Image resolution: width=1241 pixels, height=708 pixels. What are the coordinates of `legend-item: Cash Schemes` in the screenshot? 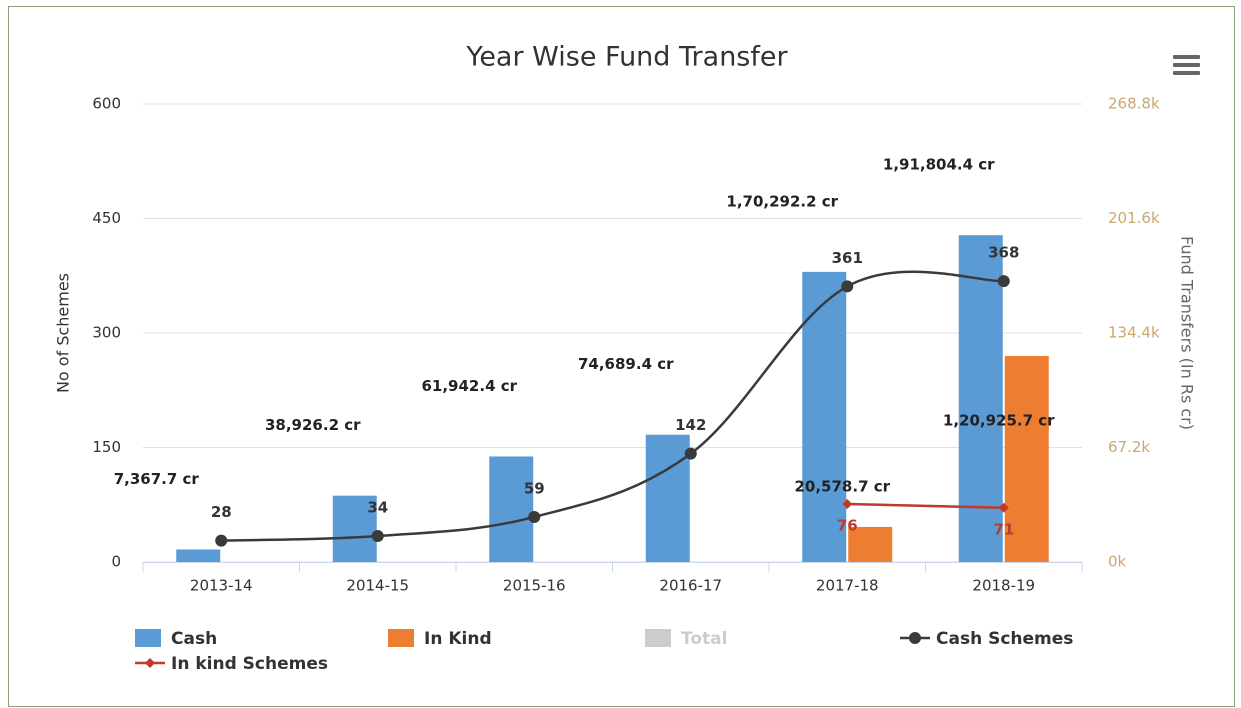 It's located at (986, 639).